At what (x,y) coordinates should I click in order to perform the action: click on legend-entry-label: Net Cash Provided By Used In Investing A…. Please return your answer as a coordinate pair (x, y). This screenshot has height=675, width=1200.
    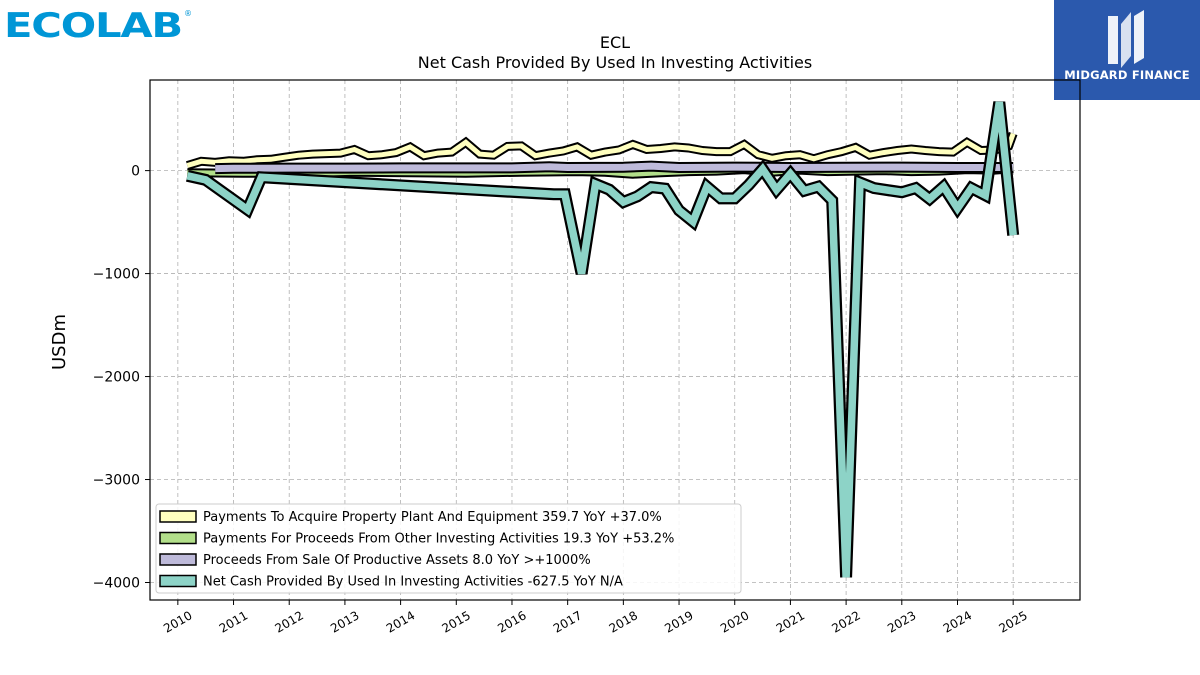
    Looking at the image, I should click on (413, 582).